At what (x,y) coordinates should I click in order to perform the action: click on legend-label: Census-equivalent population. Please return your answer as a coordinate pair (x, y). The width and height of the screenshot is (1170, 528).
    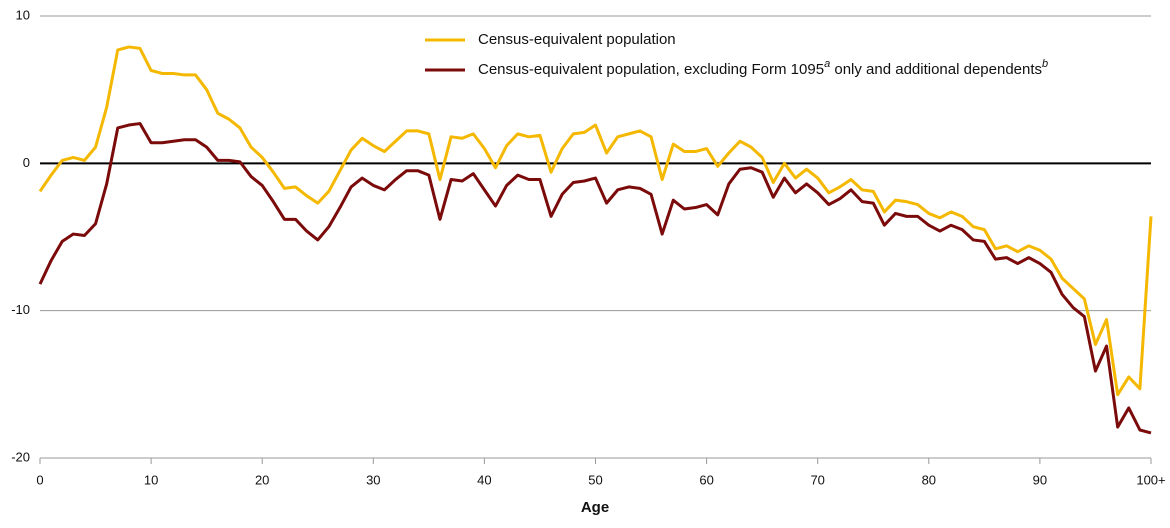
    Looking at the image, I should click on (577, 39).